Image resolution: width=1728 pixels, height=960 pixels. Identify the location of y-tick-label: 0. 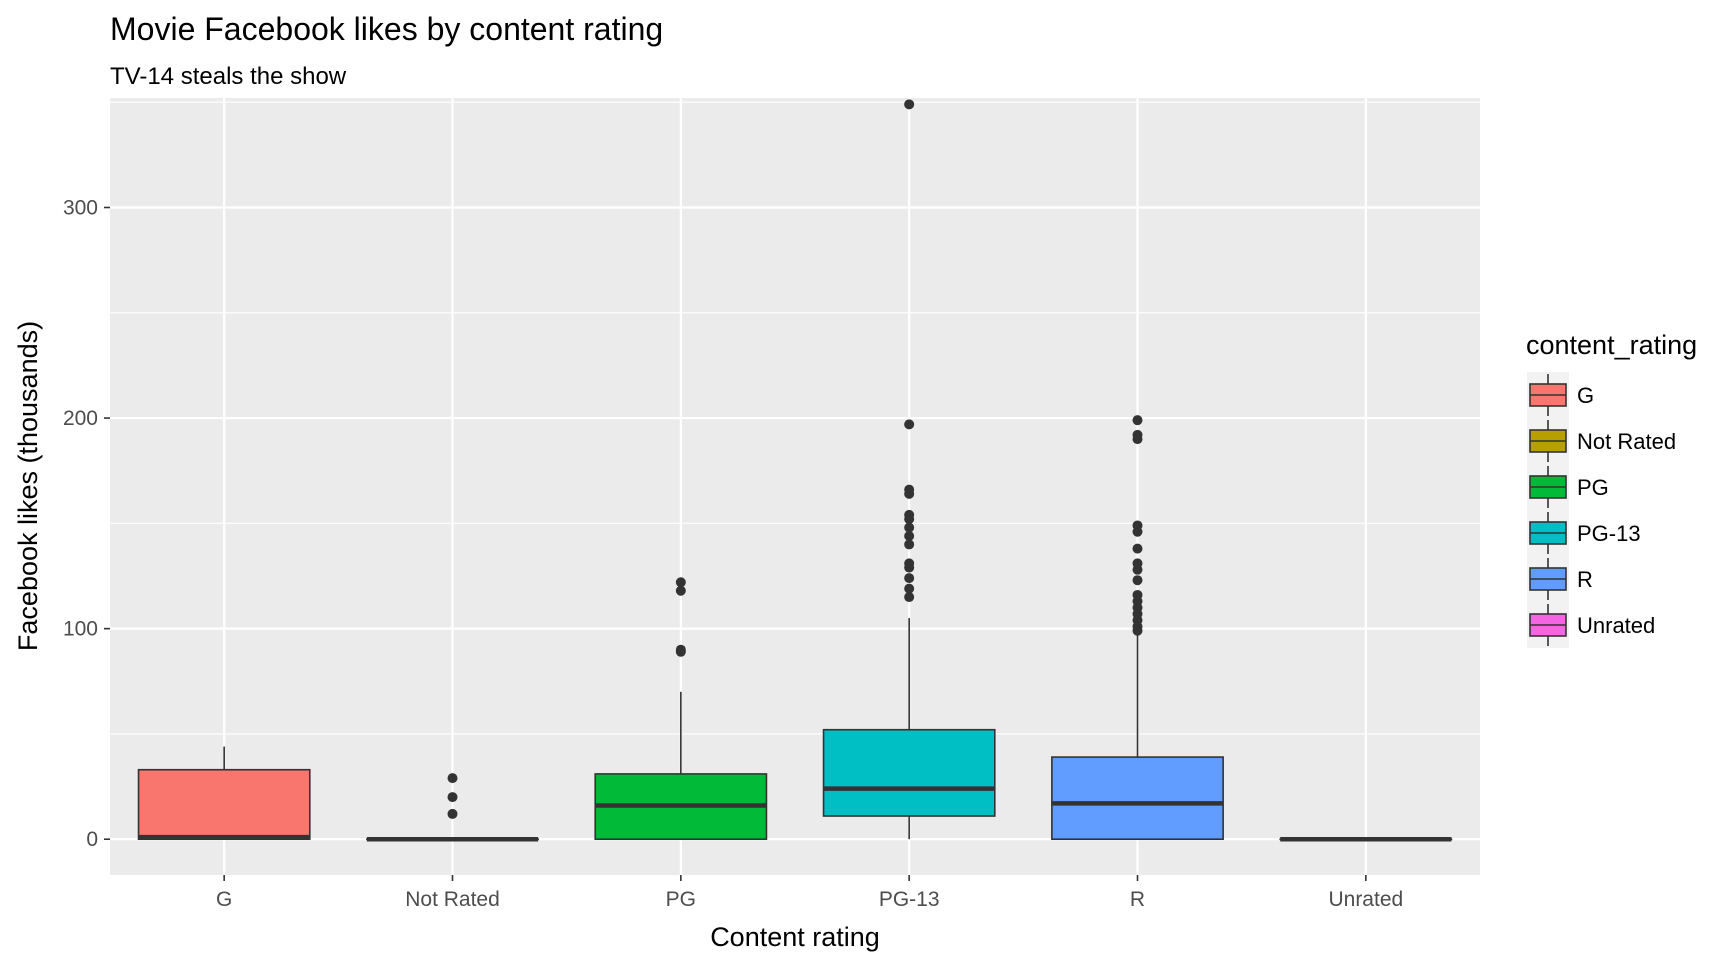
(92, 839).